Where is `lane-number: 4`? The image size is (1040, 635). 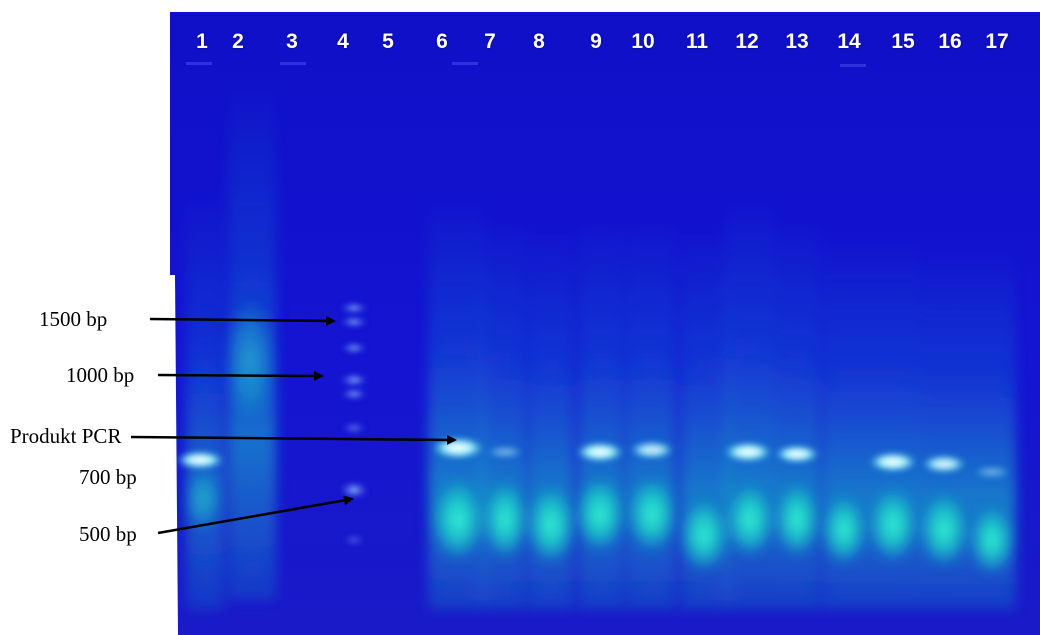 lane-number: 4 is located at coordinates (343, 41).